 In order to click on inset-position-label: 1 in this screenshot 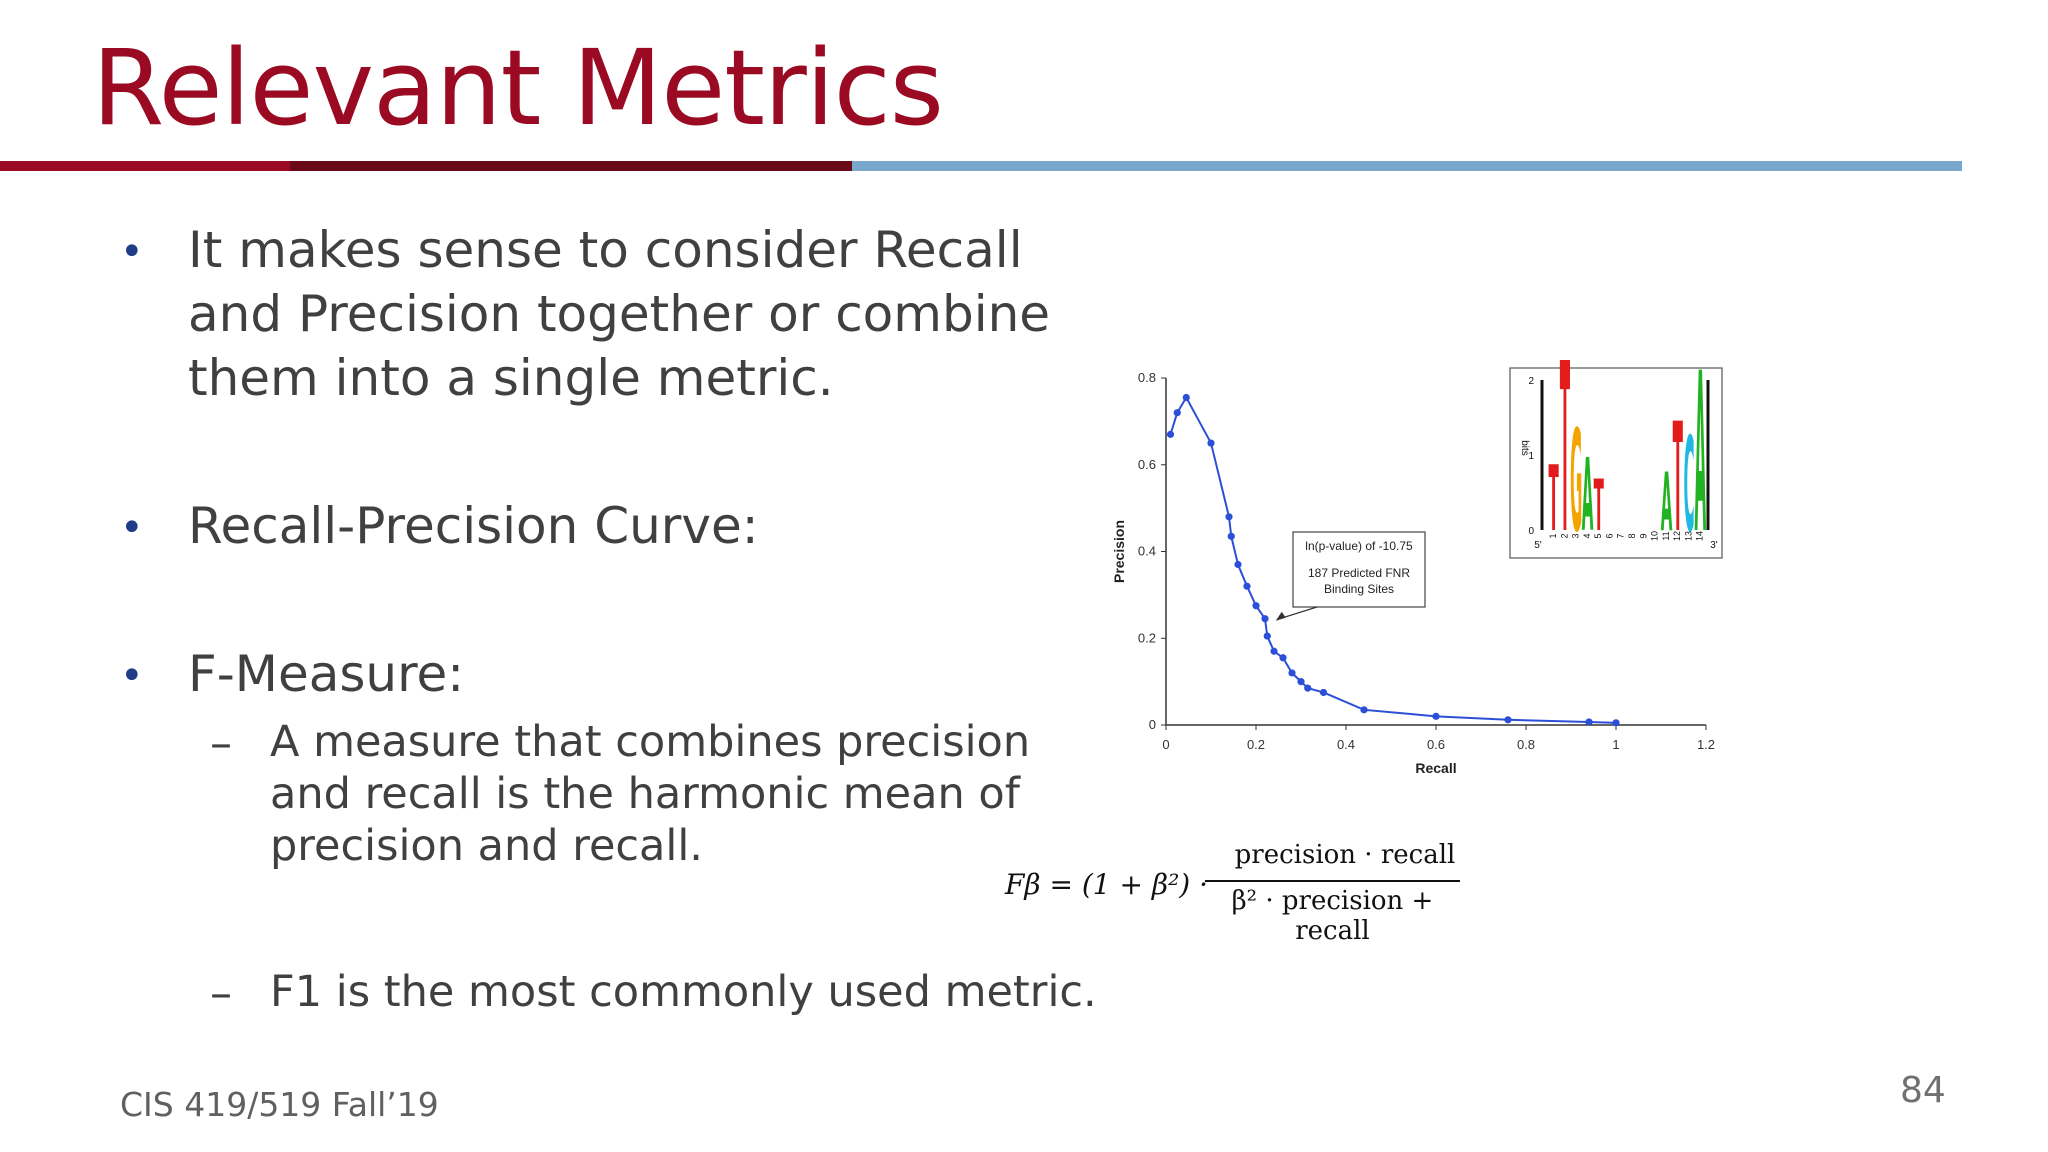, I will do `click(1553, 535)`.